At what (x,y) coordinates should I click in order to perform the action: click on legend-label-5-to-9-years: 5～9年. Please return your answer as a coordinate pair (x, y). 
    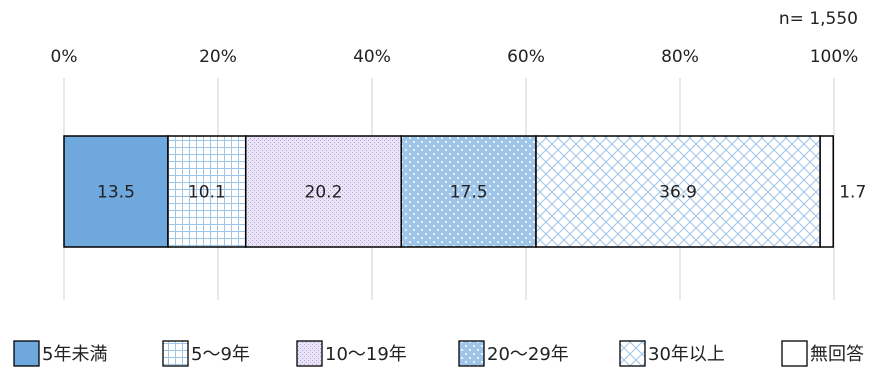
    Looking at the image, I should click on (220, 354).